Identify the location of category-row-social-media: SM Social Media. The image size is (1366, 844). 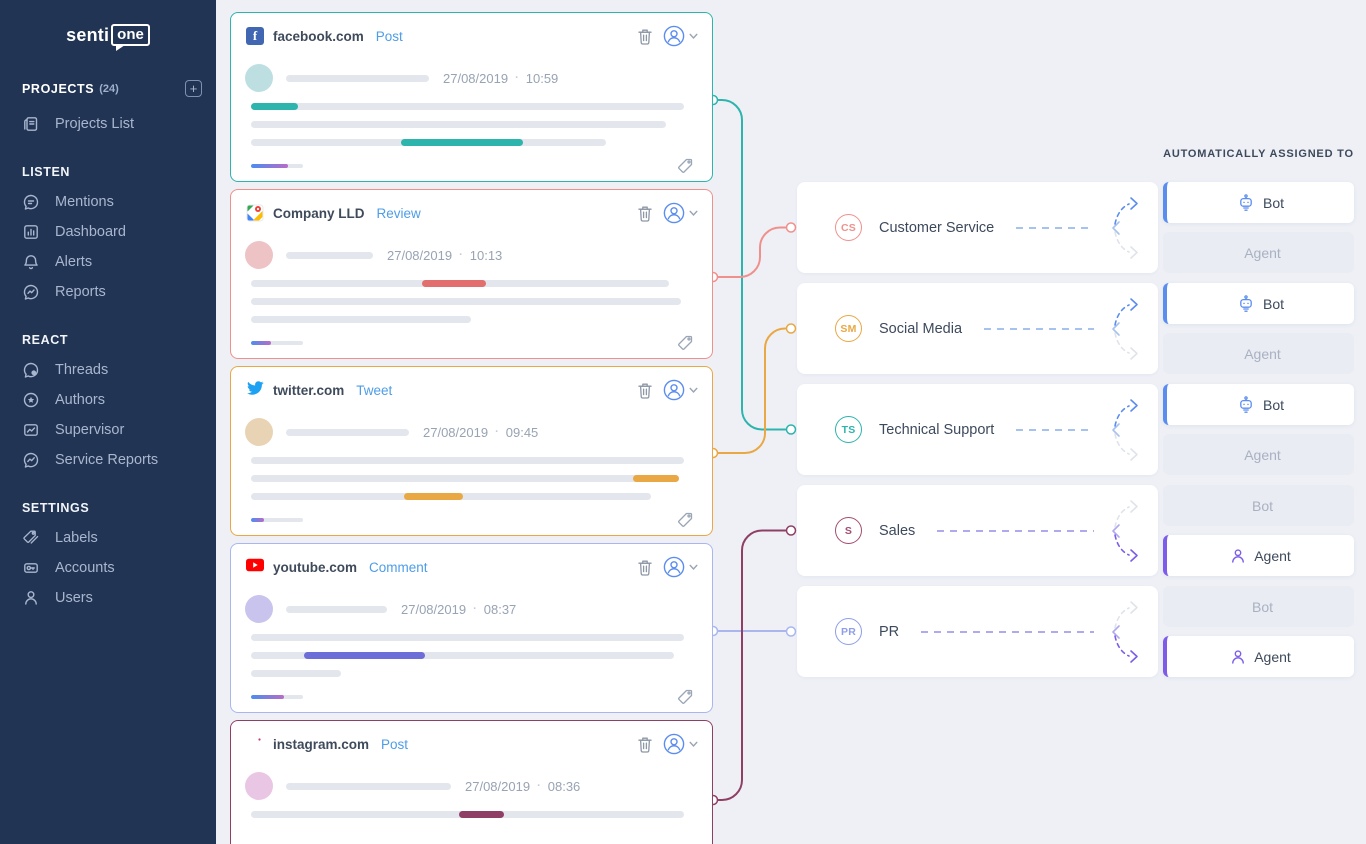
(977, 328).